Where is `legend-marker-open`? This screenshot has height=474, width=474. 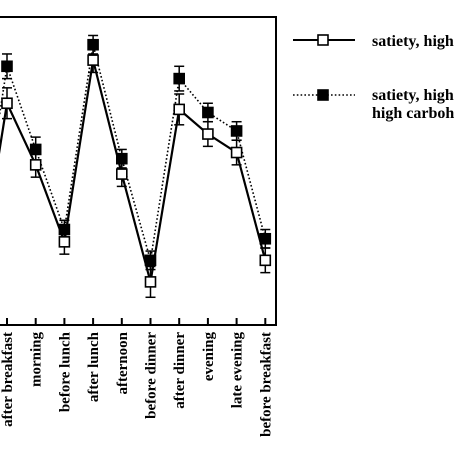
legend-marker-open is located at coordinates (323, 40).